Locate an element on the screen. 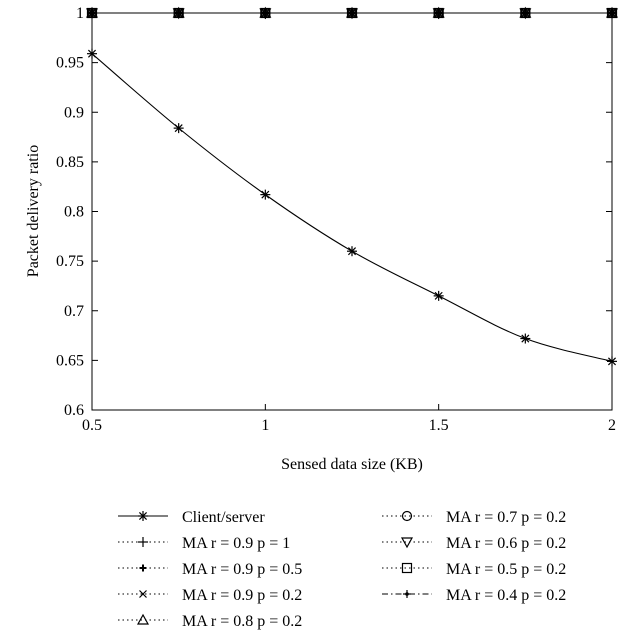 This screenshot has width=632, height=636. legend-item: MA r = 0.5 p = 0.2 is located at coordinates (474, 569).